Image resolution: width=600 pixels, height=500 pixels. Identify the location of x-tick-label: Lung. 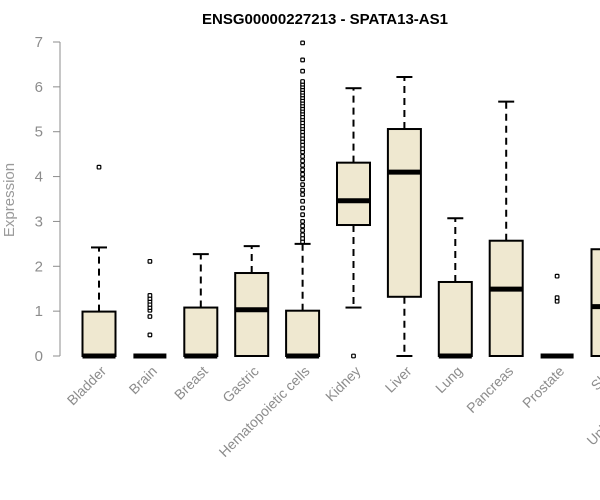
(448, 379).